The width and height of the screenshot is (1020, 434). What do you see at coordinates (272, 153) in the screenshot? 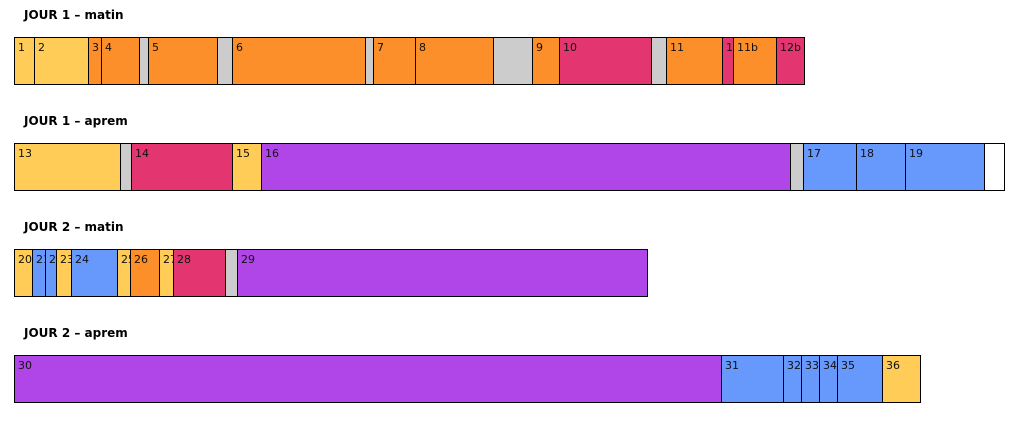
I see `segment-label: 16` at bounding box center [272, 153].